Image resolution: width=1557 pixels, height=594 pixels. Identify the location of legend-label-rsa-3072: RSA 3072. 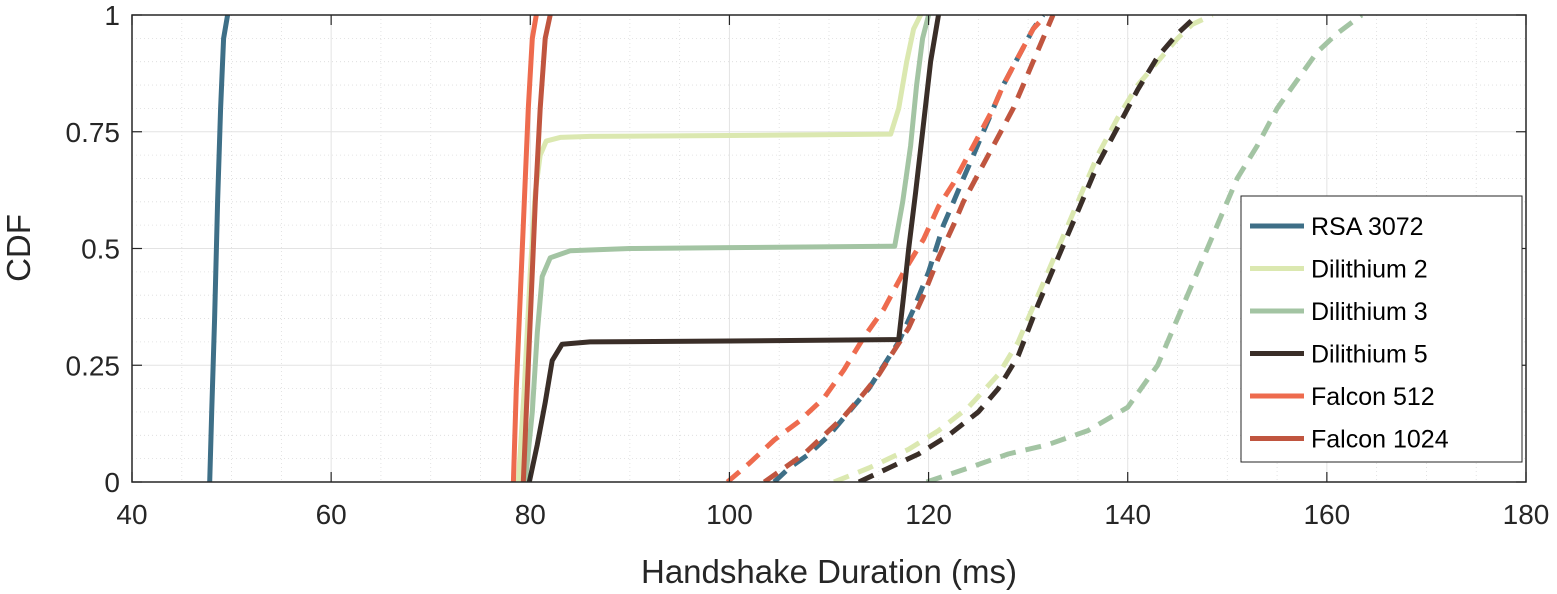
(1367, 227).